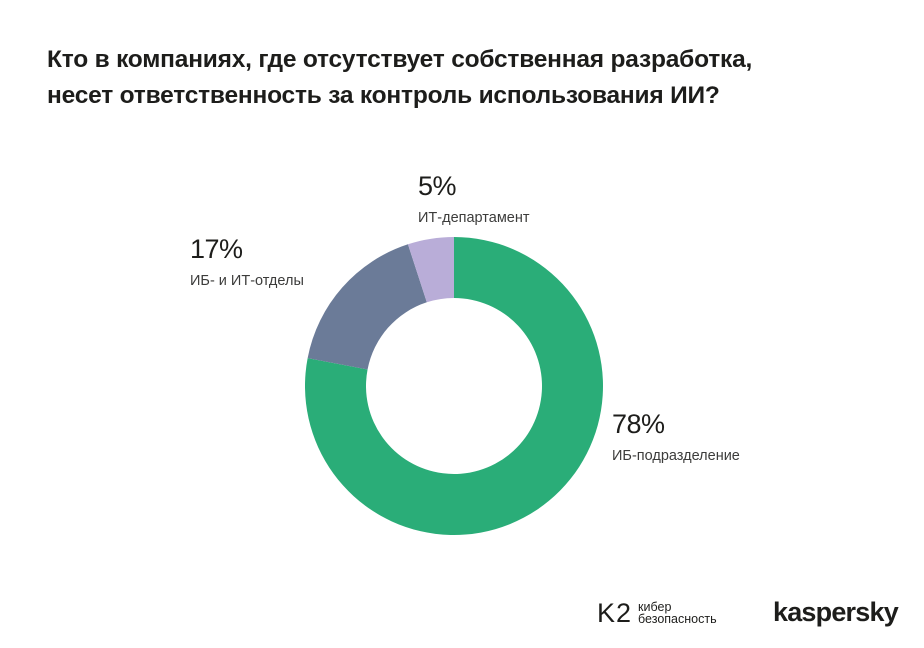  What do you see at coordinates (638, 424) in the screenshot?
I see `slice-percent-ib-division: 78%` at bounding box center [638, 424].